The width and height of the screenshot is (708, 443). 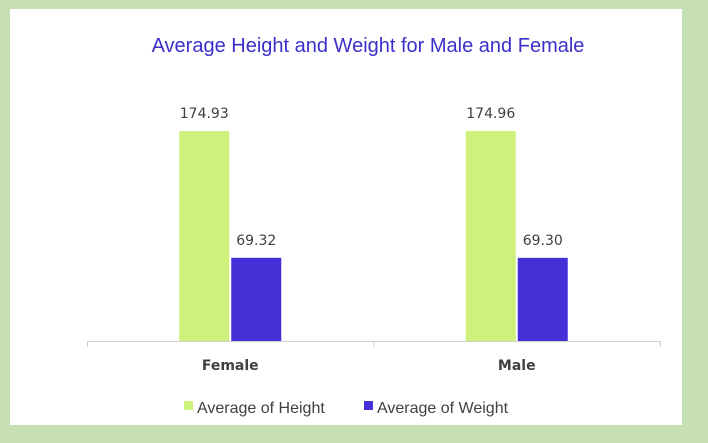 What do you see at coordinates (230, 366) in the screenshot?
I see `category-label-female: Female` at bounding box center [230, 366].